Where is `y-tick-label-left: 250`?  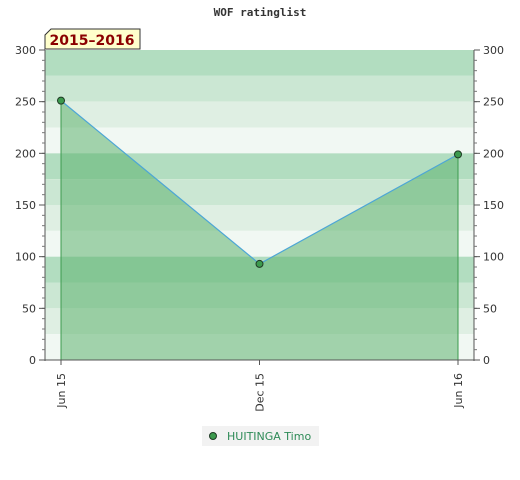 y-tick-label-left: 250 is located at coordinates (25, 102).